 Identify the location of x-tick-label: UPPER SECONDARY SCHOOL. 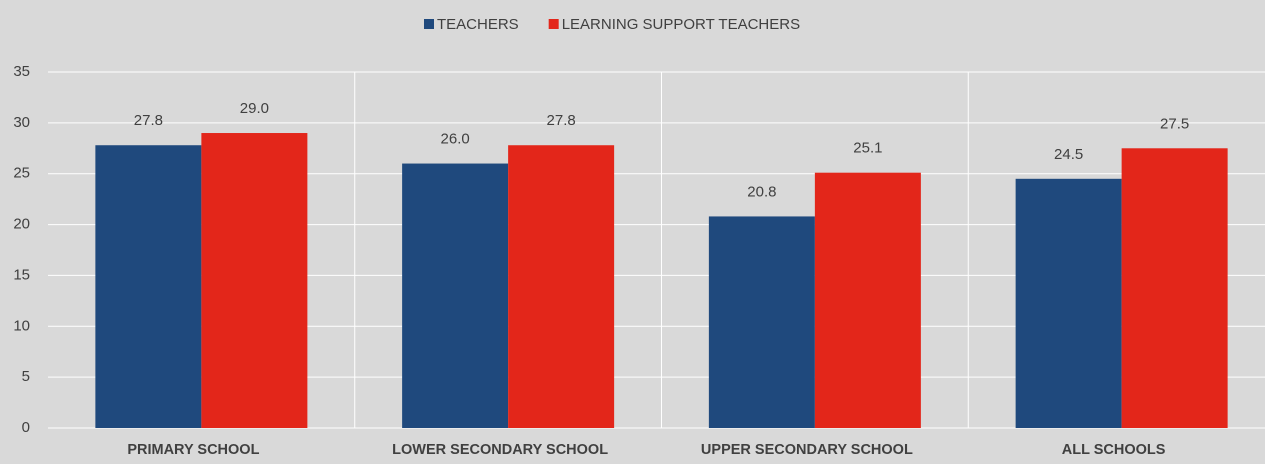
(807, 450).